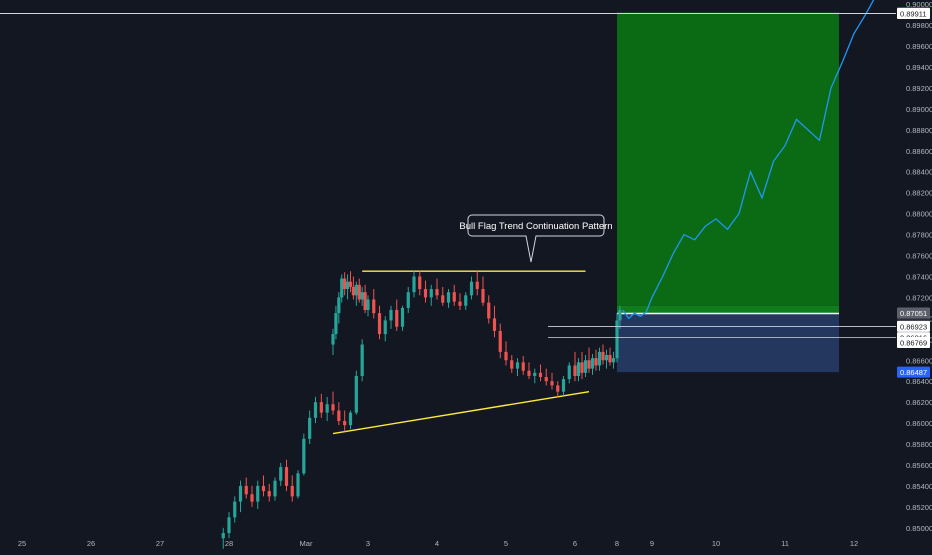  What do you see at coordinates (438, 543) in the screenshot?
I see `time-axis: 25 26 27 28 Mar 3 4 5 6 8 9 10 11 12` at bounding box center [438, 543].